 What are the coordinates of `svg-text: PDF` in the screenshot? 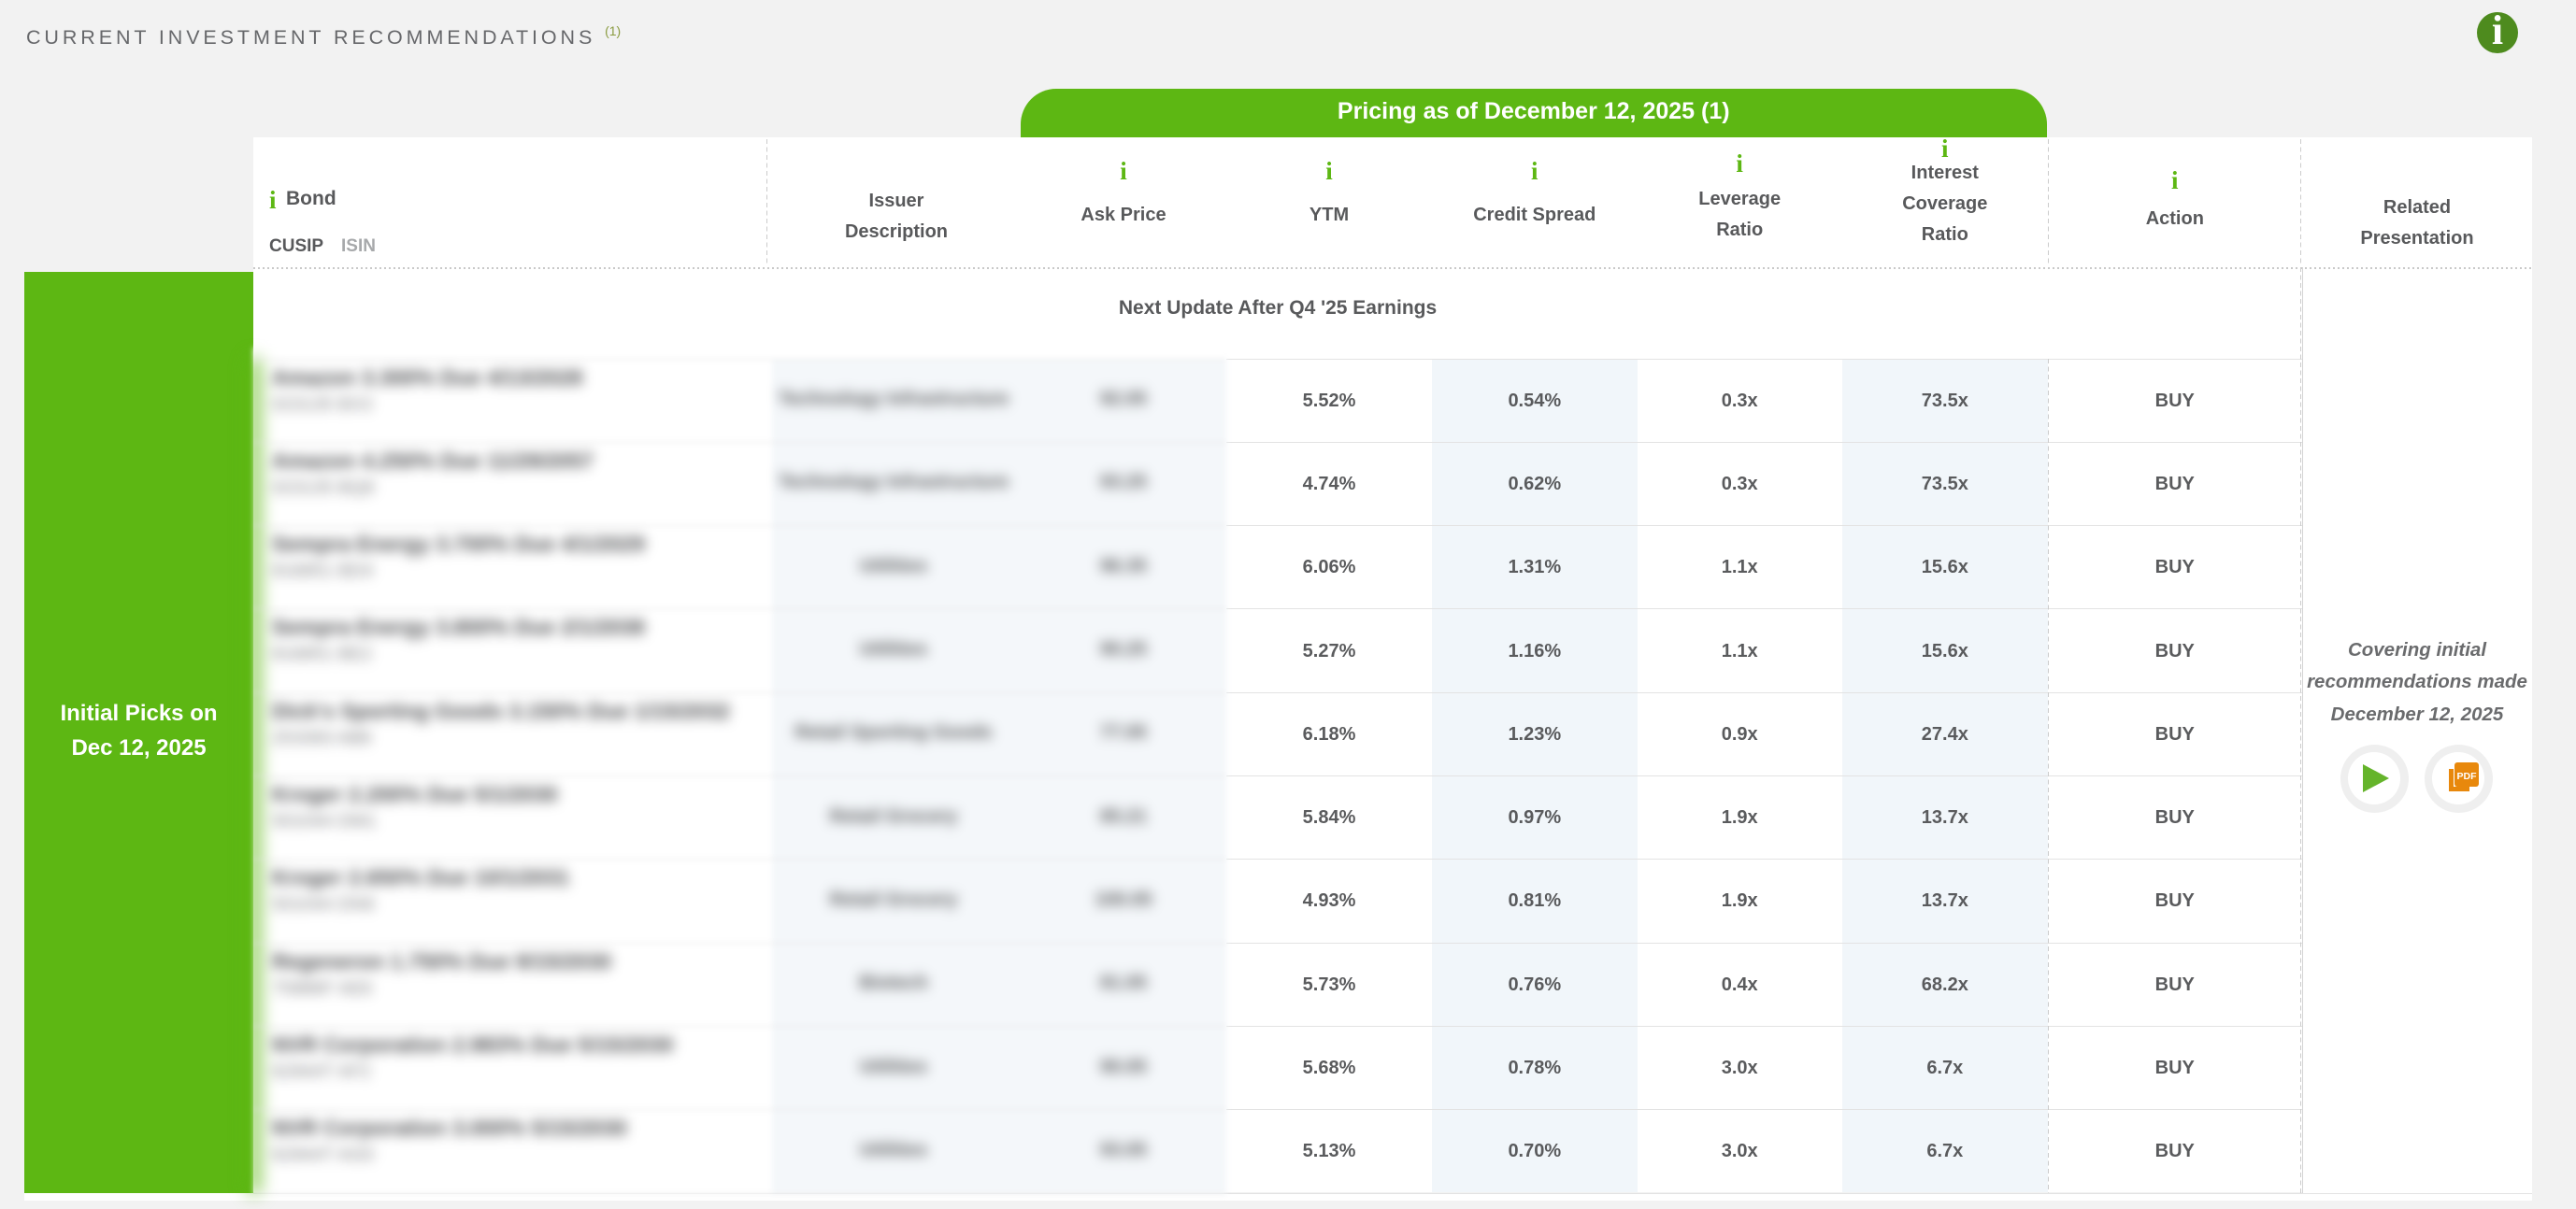 It's located at (2467, 776).